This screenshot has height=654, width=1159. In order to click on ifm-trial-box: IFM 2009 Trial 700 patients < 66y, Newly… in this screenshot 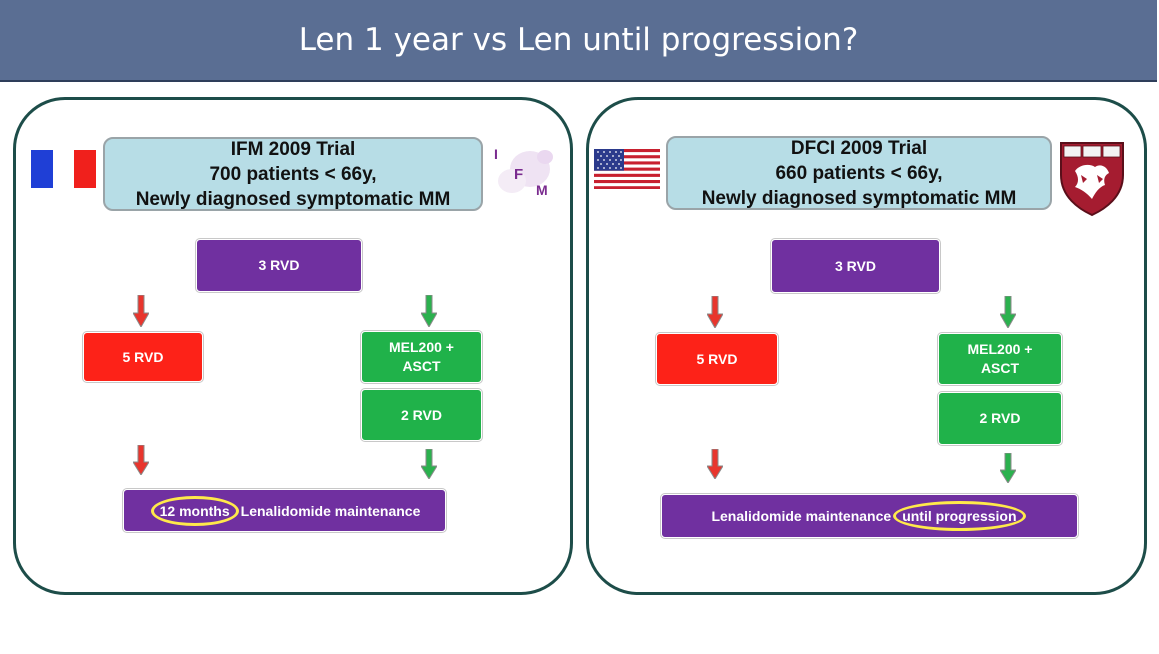, I will do `click(293, 174)`.